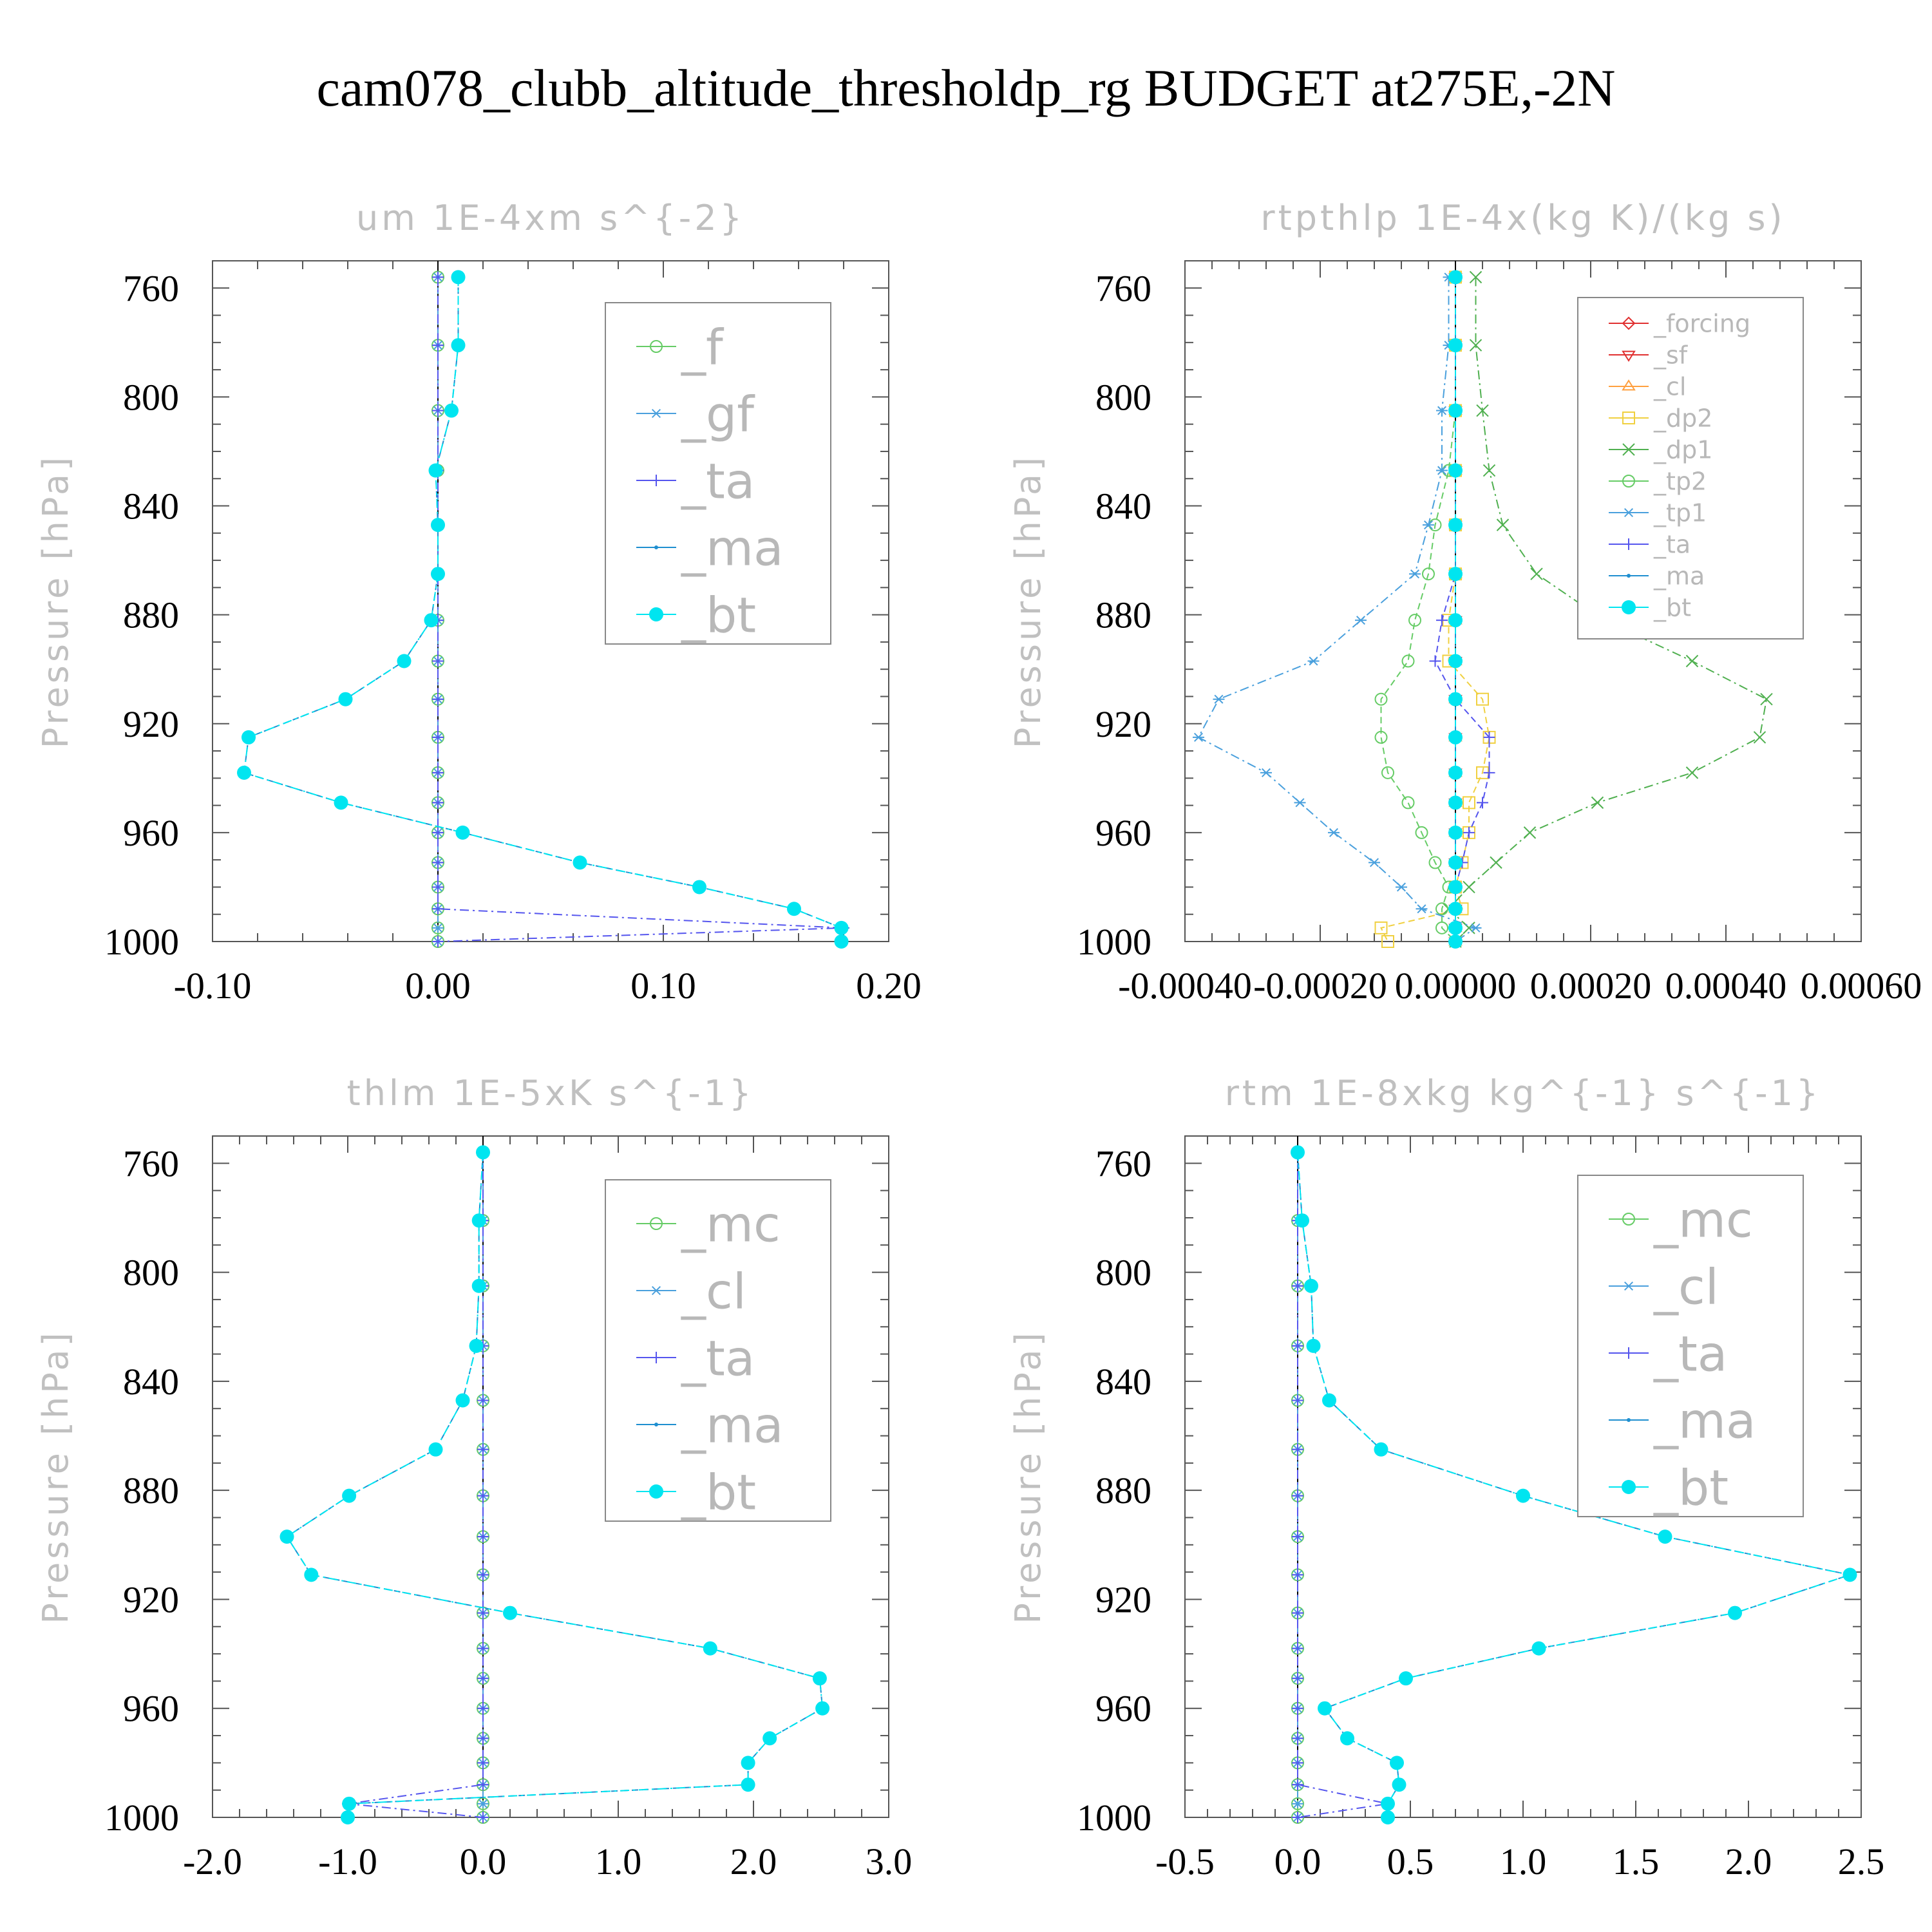 The width and height of the screenshot is (1932, 1932). What do you see at coordinates (691, 1291) in the screenshot?
I see `legend-item: _cl` at bounding box center [691, 1291].